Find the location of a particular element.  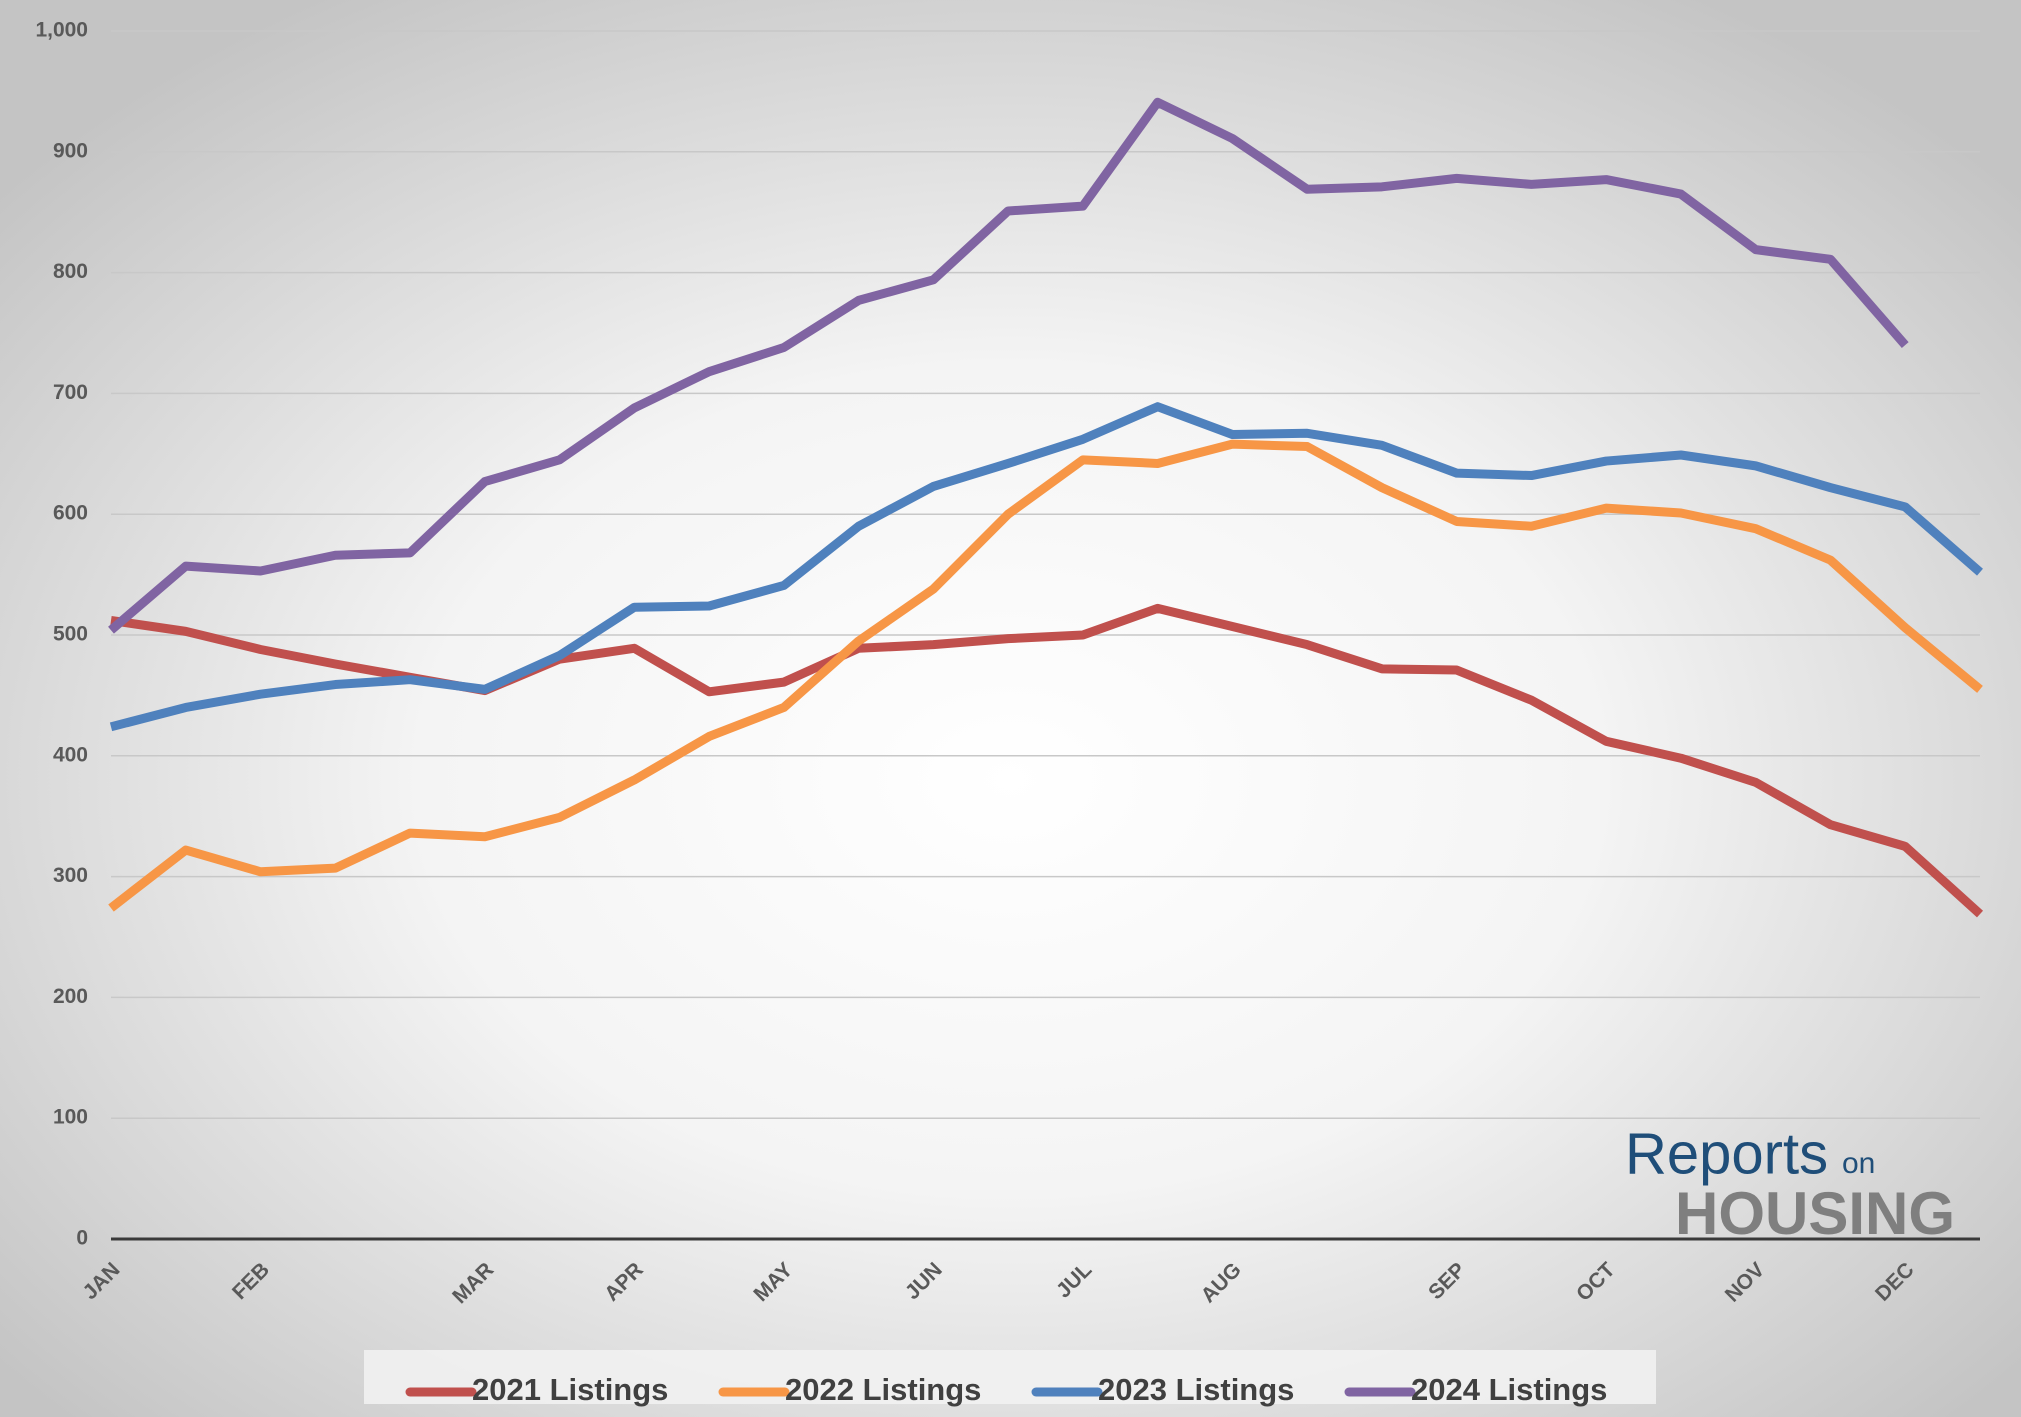

logo-brand: Reports is located at coordinates (1726, 1153).